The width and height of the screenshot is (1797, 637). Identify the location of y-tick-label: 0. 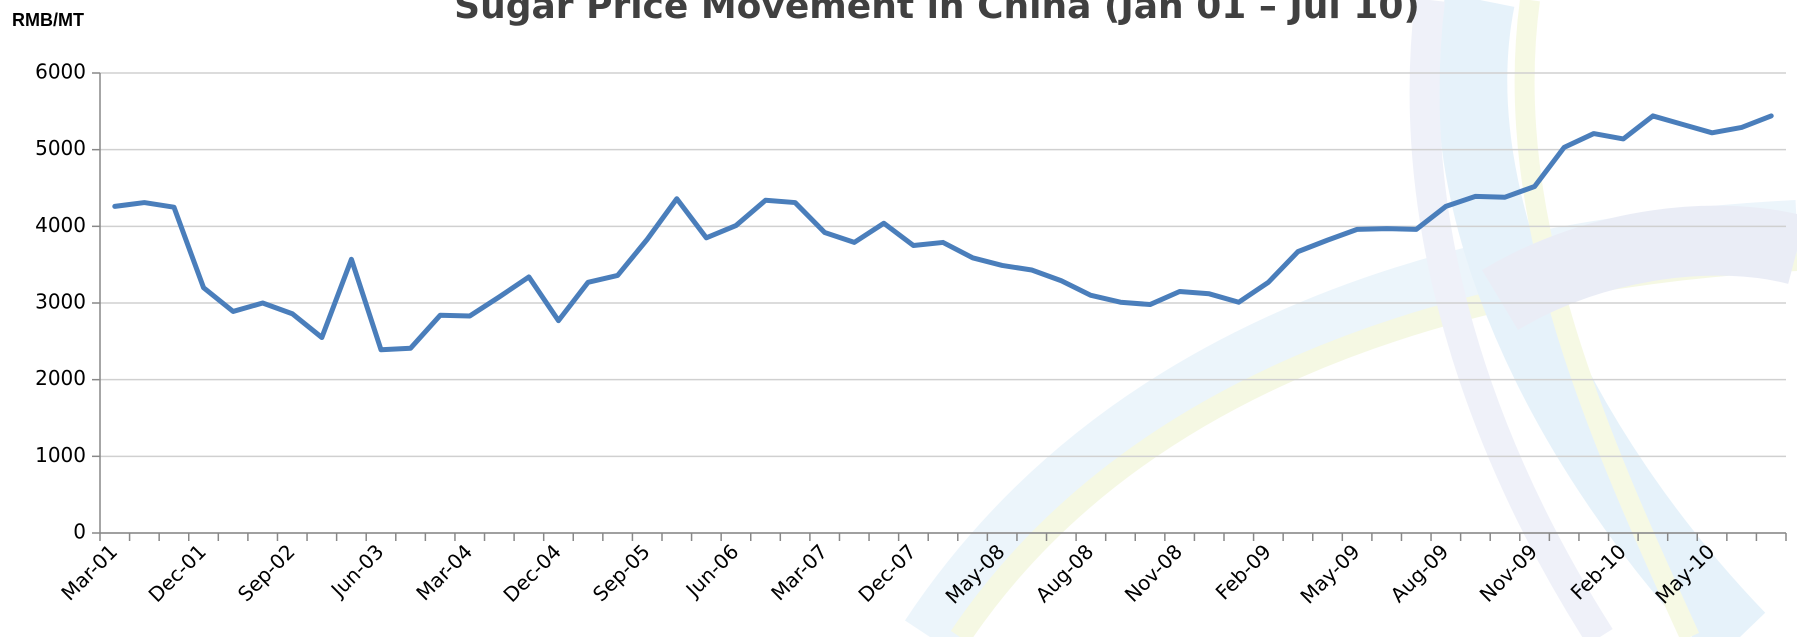
(79, 532).